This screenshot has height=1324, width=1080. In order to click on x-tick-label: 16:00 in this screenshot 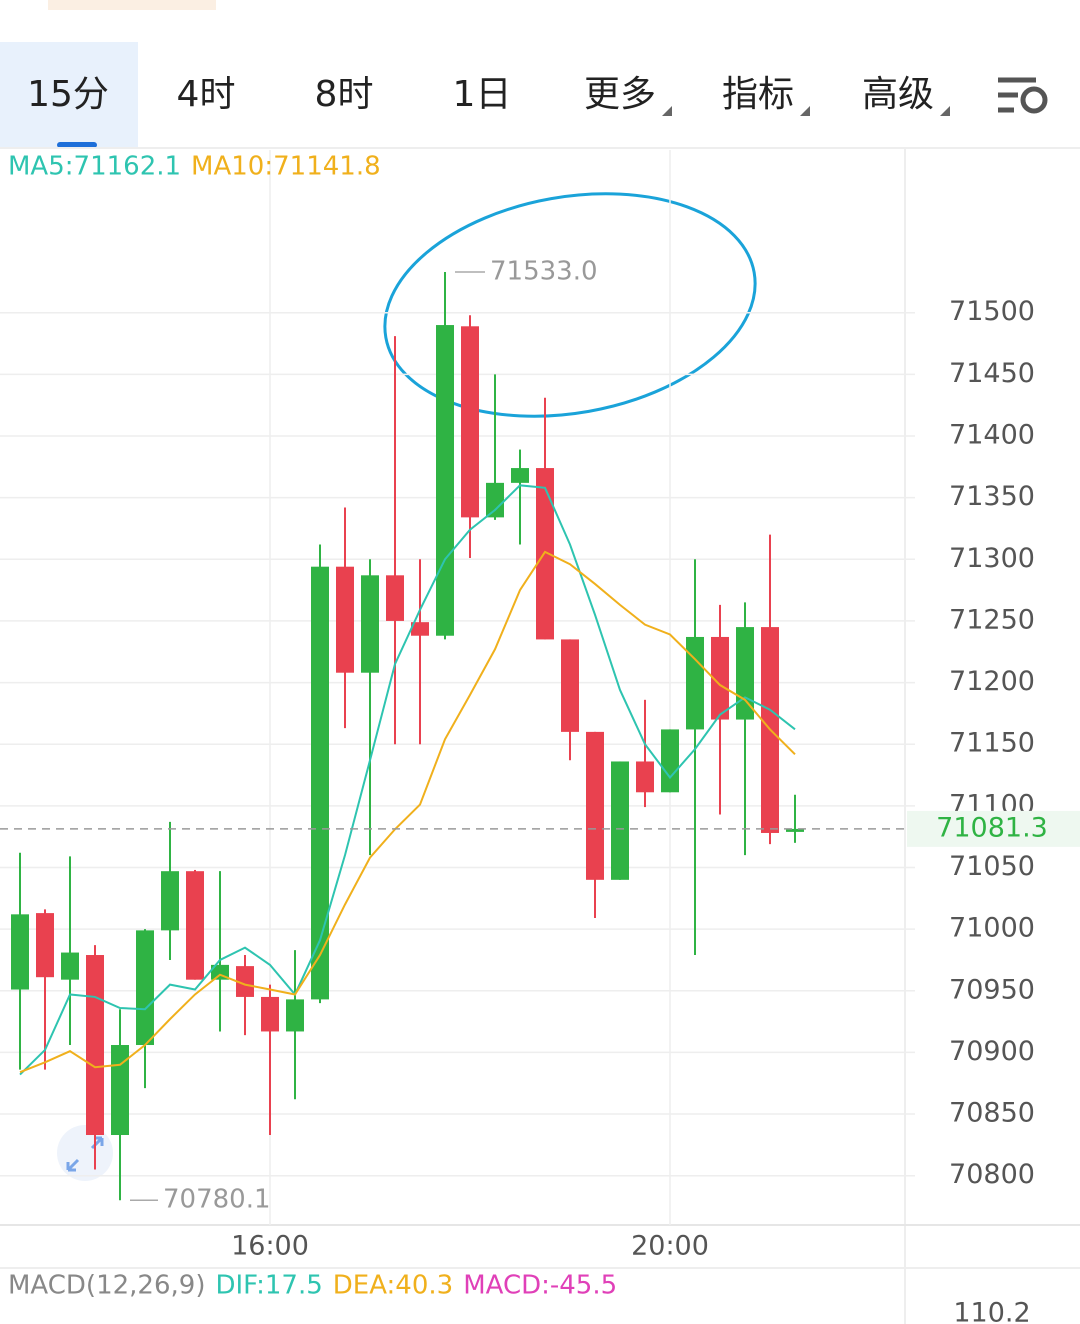, I will do `click(270, 1246)`.